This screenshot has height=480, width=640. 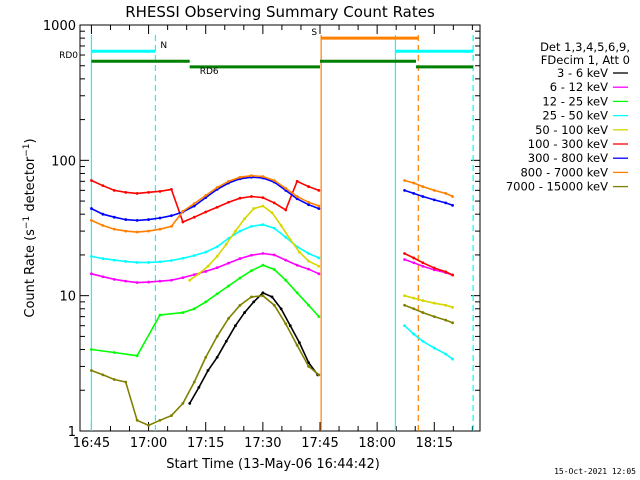 I want to click on flag-label: RD0, so click(x=68, y=56).